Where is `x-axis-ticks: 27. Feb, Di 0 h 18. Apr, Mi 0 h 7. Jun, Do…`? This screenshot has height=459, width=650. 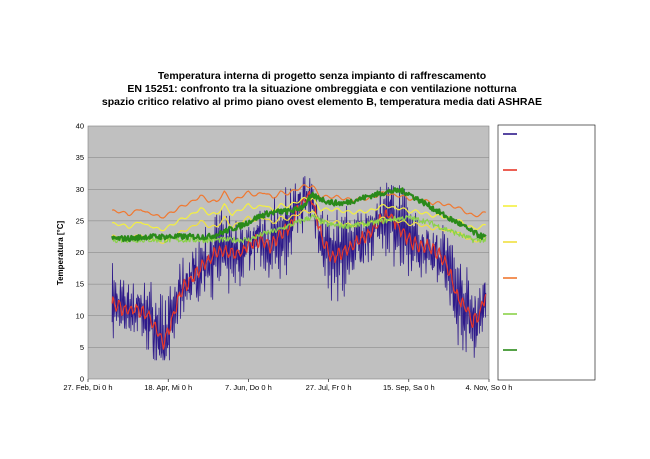 x-axis-ticks: 27. Feb, Di 0 h 18. Apr, Mi 0 h 7. Jun, Do… is located at coordinates (287, 385).